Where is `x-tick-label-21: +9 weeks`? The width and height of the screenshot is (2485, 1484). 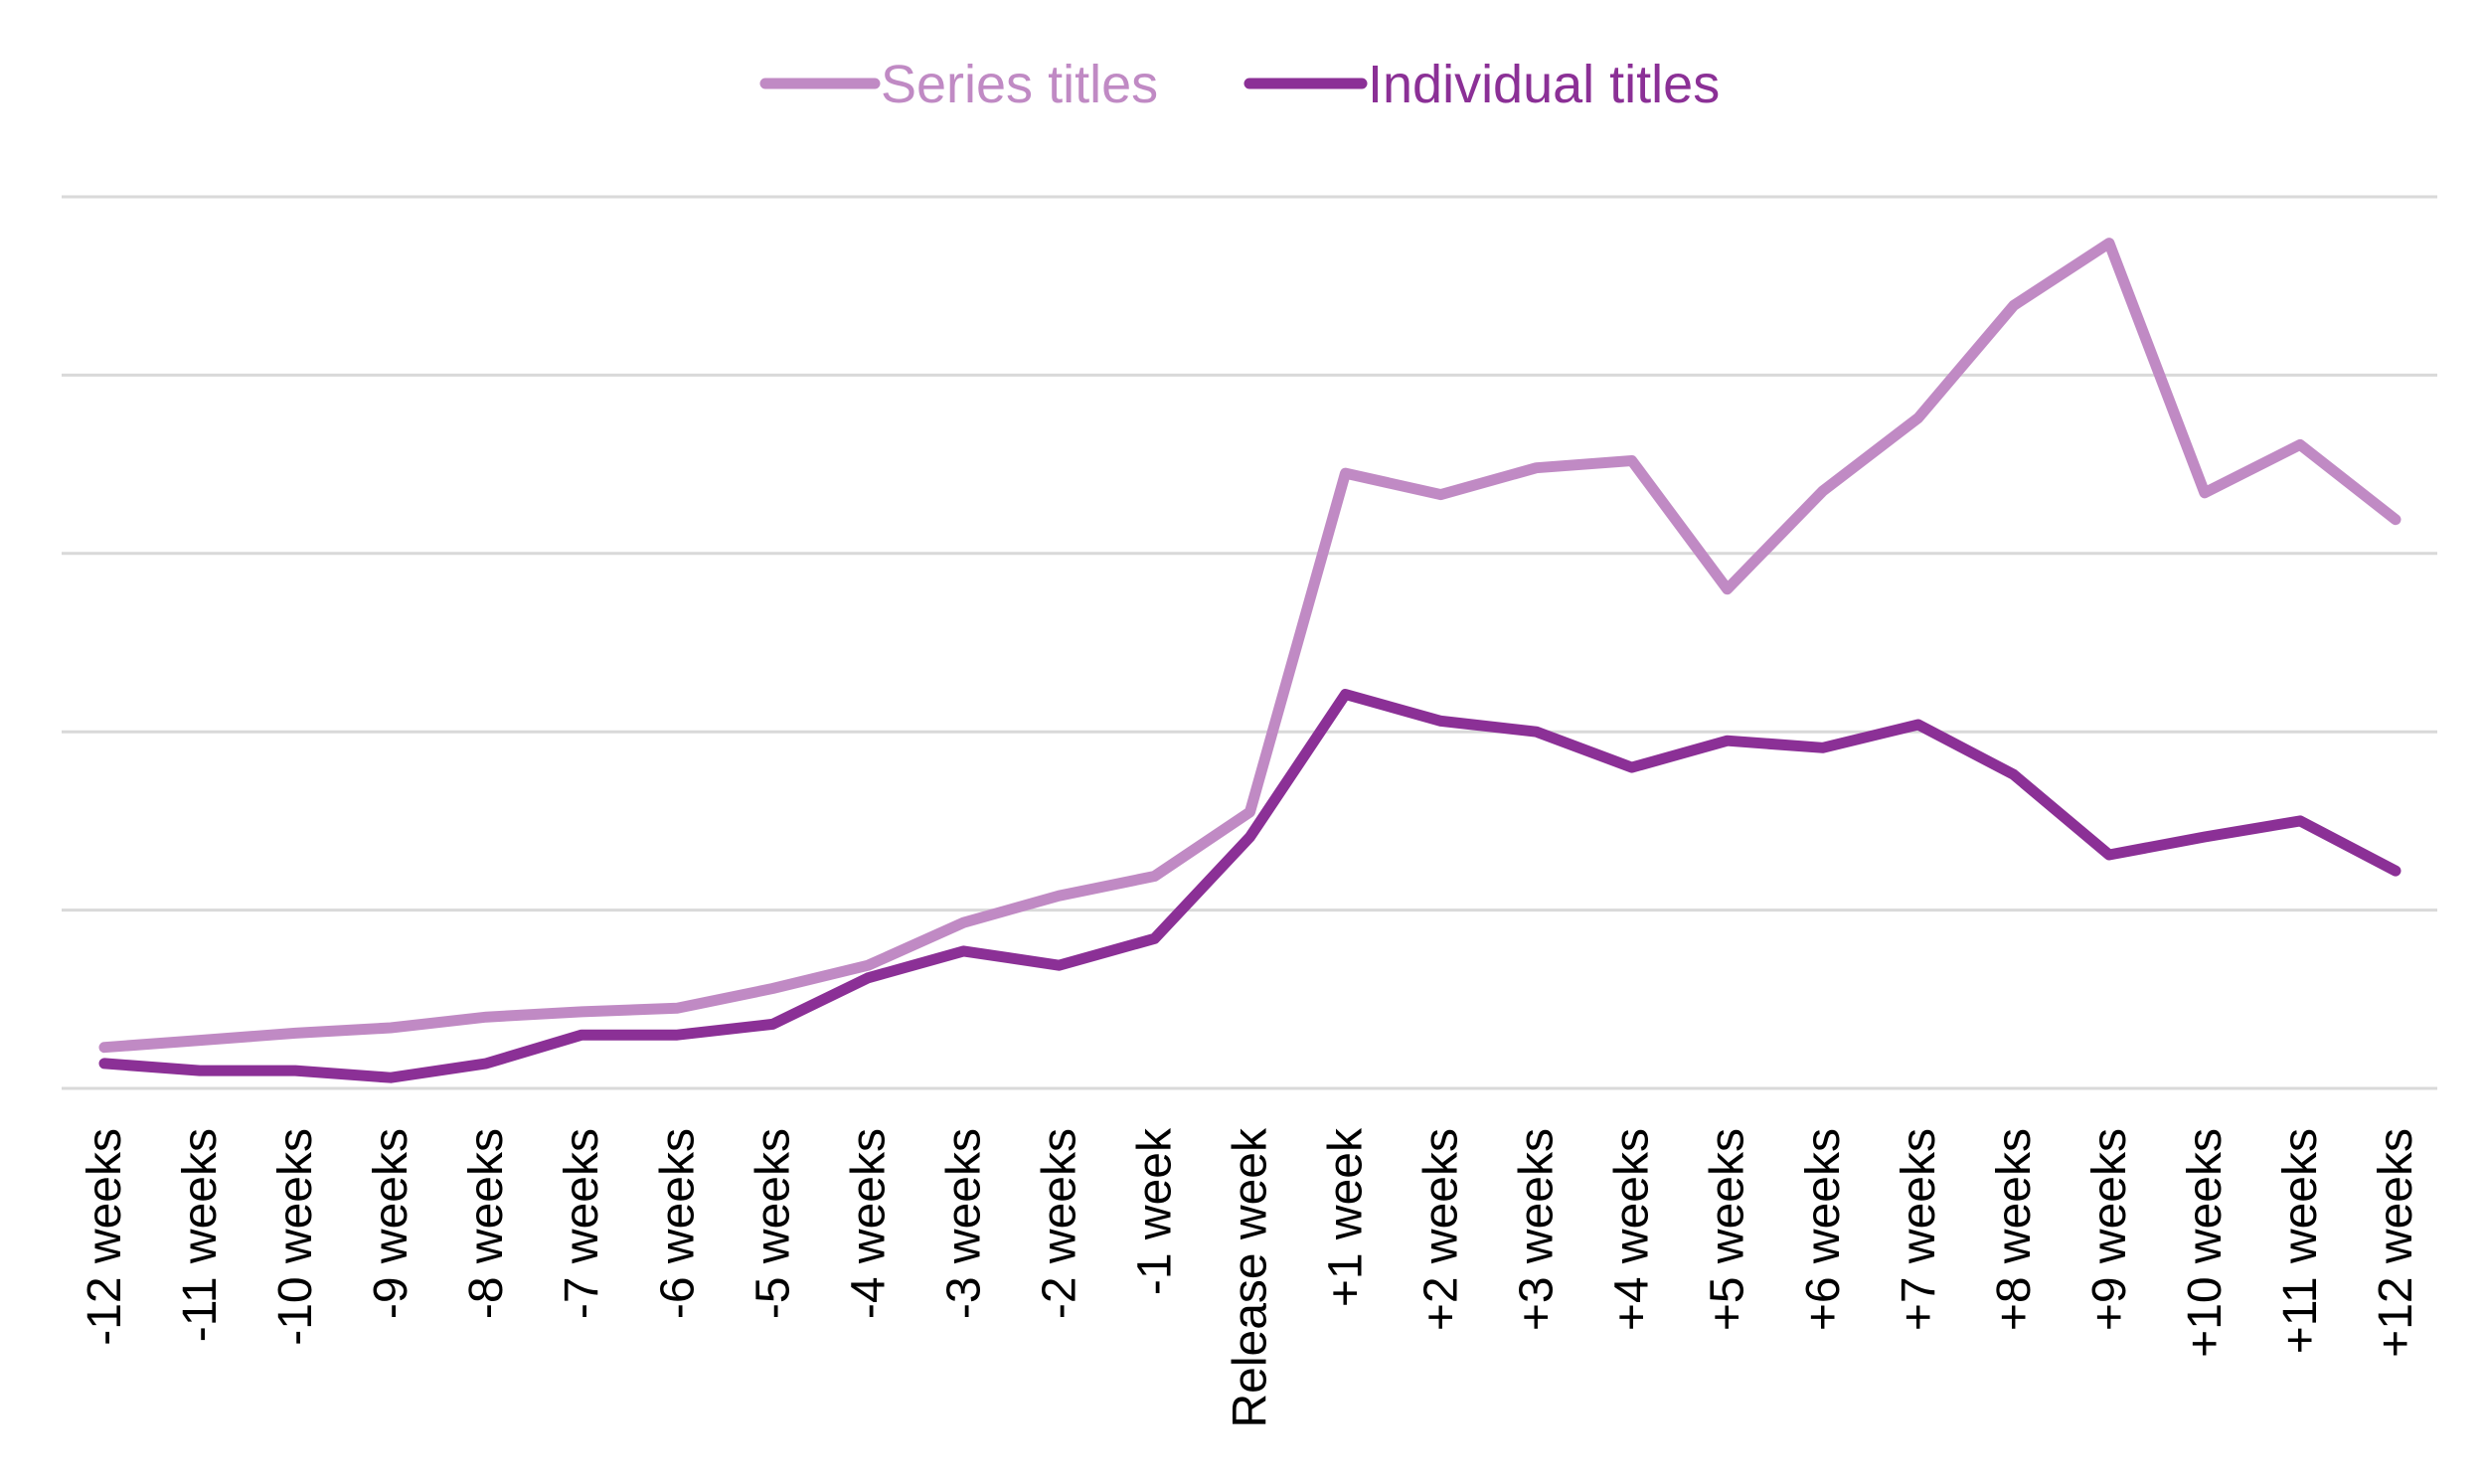
x-tick-label-21: +9 weeks is located at coordinates (2109, 1229).